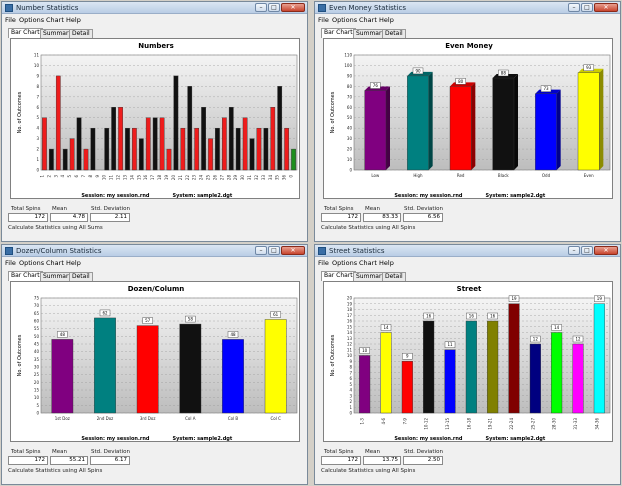 This screenshot has height=486, width=622. What do you see at coordinates (600, 298) in the screenshot?
I see `data-label: 19` at bounding box center [600, 298].